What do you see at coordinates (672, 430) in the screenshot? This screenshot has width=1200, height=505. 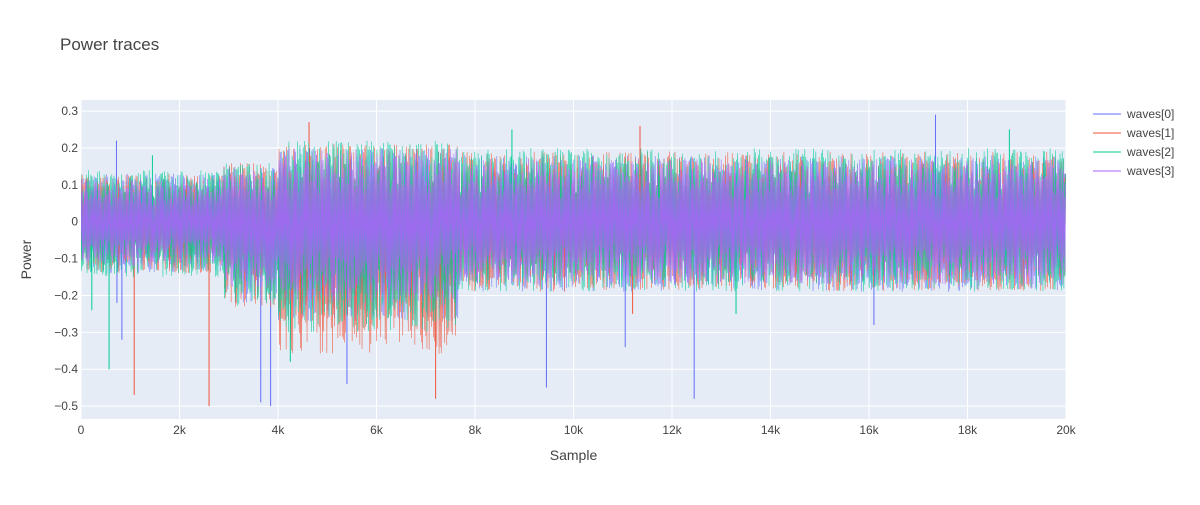 I see `x-tick-label: 12k` at bounding box center [672, 430].